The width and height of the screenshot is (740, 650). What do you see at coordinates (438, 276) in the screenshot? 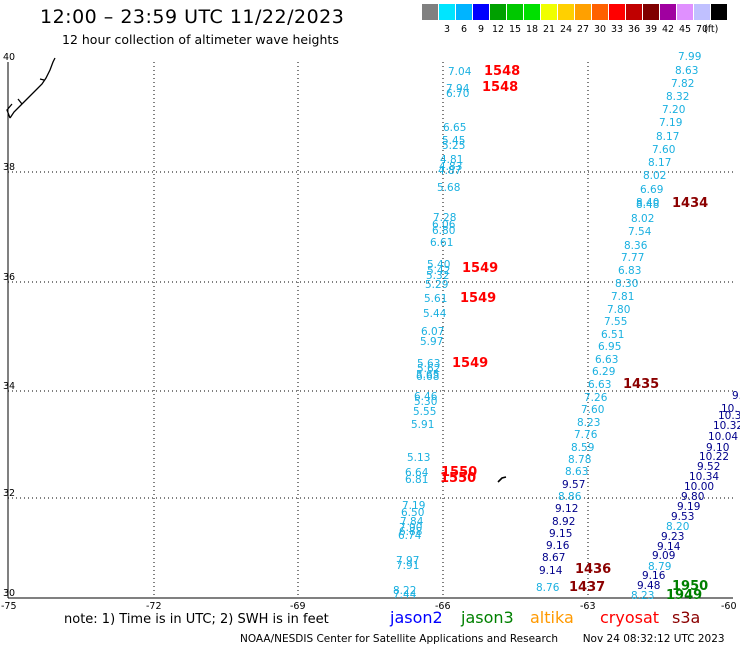
I see `wave-height-value: 5.32` at bounding box center [438, 276].